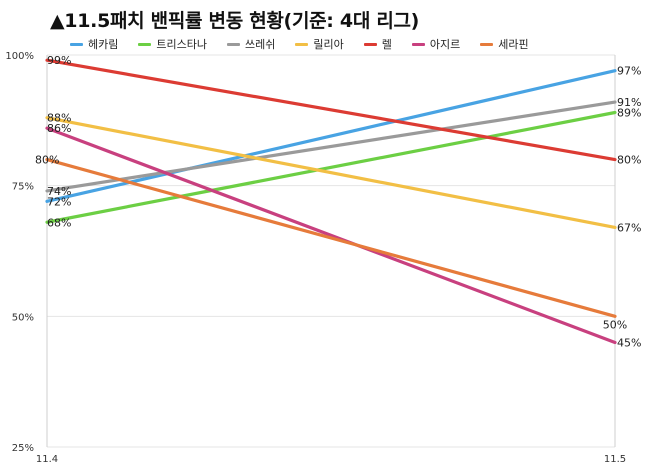 The width and height of the screenshot is (650, 472). Describe the element at coordinates (19, 56) in the screenshot. I see `y-tick-label: 100%` at that location.